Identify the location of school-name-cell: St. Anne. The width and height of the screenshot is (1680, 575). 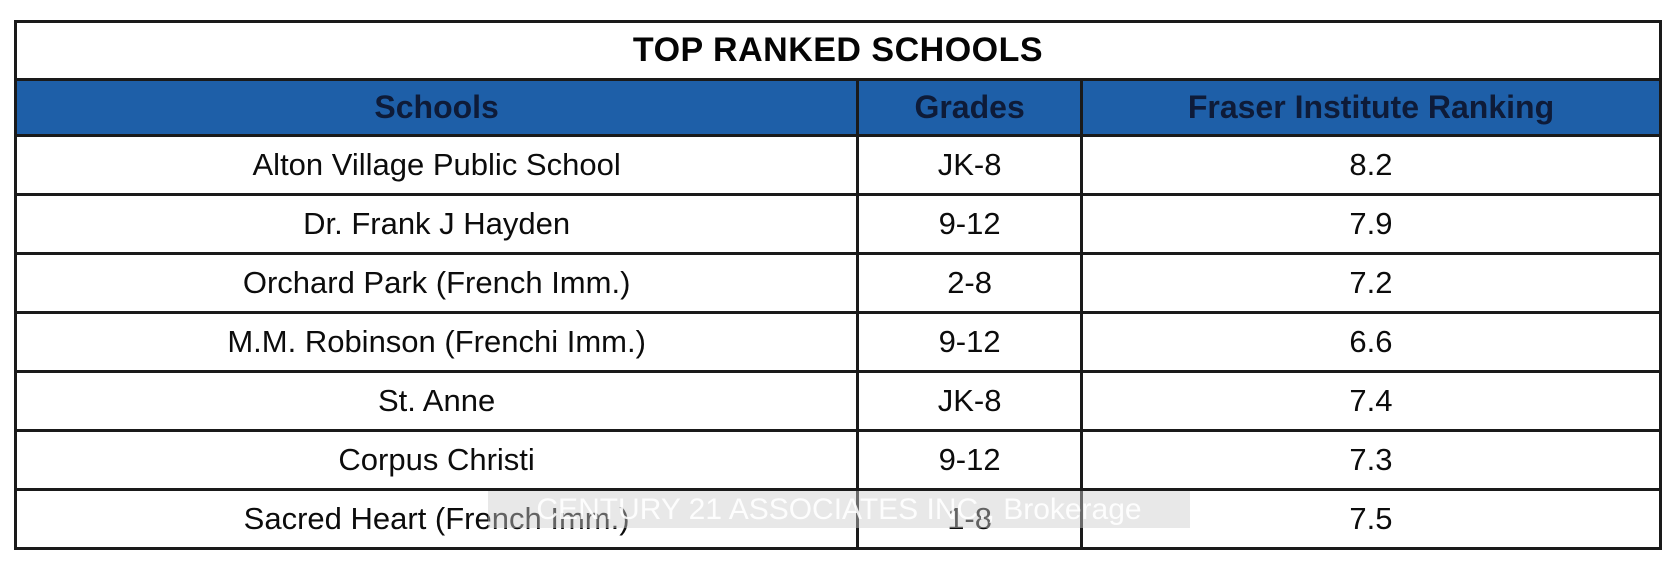
(436, 401).